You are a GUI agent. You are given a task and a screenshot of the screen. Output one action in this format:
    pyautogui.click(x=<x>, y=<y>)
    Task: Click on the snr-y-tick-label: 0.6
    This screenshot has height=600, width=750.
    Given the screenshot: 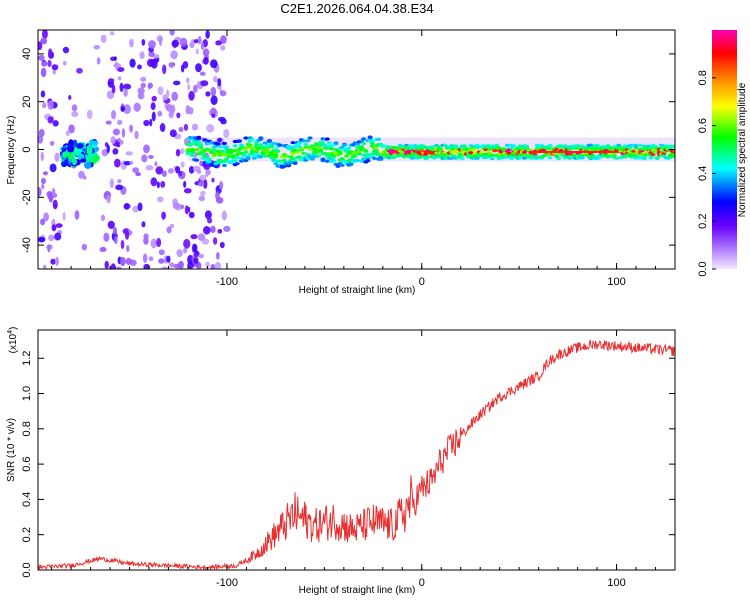 What is the action you would take?
    pyautogui.click(x=27, y=463)
    